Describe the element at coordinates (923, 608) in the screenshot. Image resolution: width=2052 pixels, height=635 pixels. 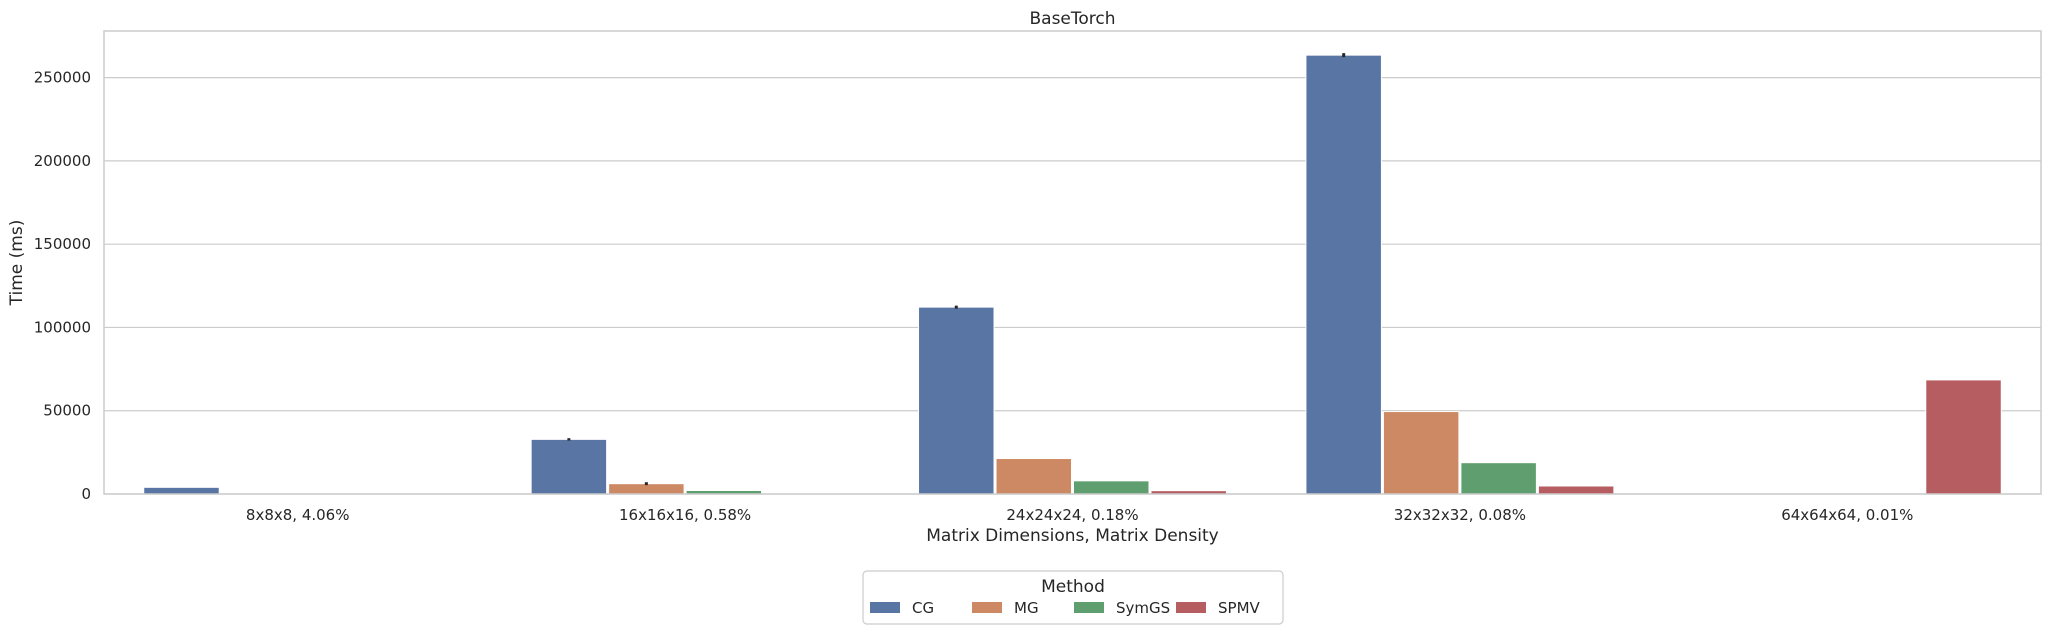
I see `legend-label-cg: CG` at that location.